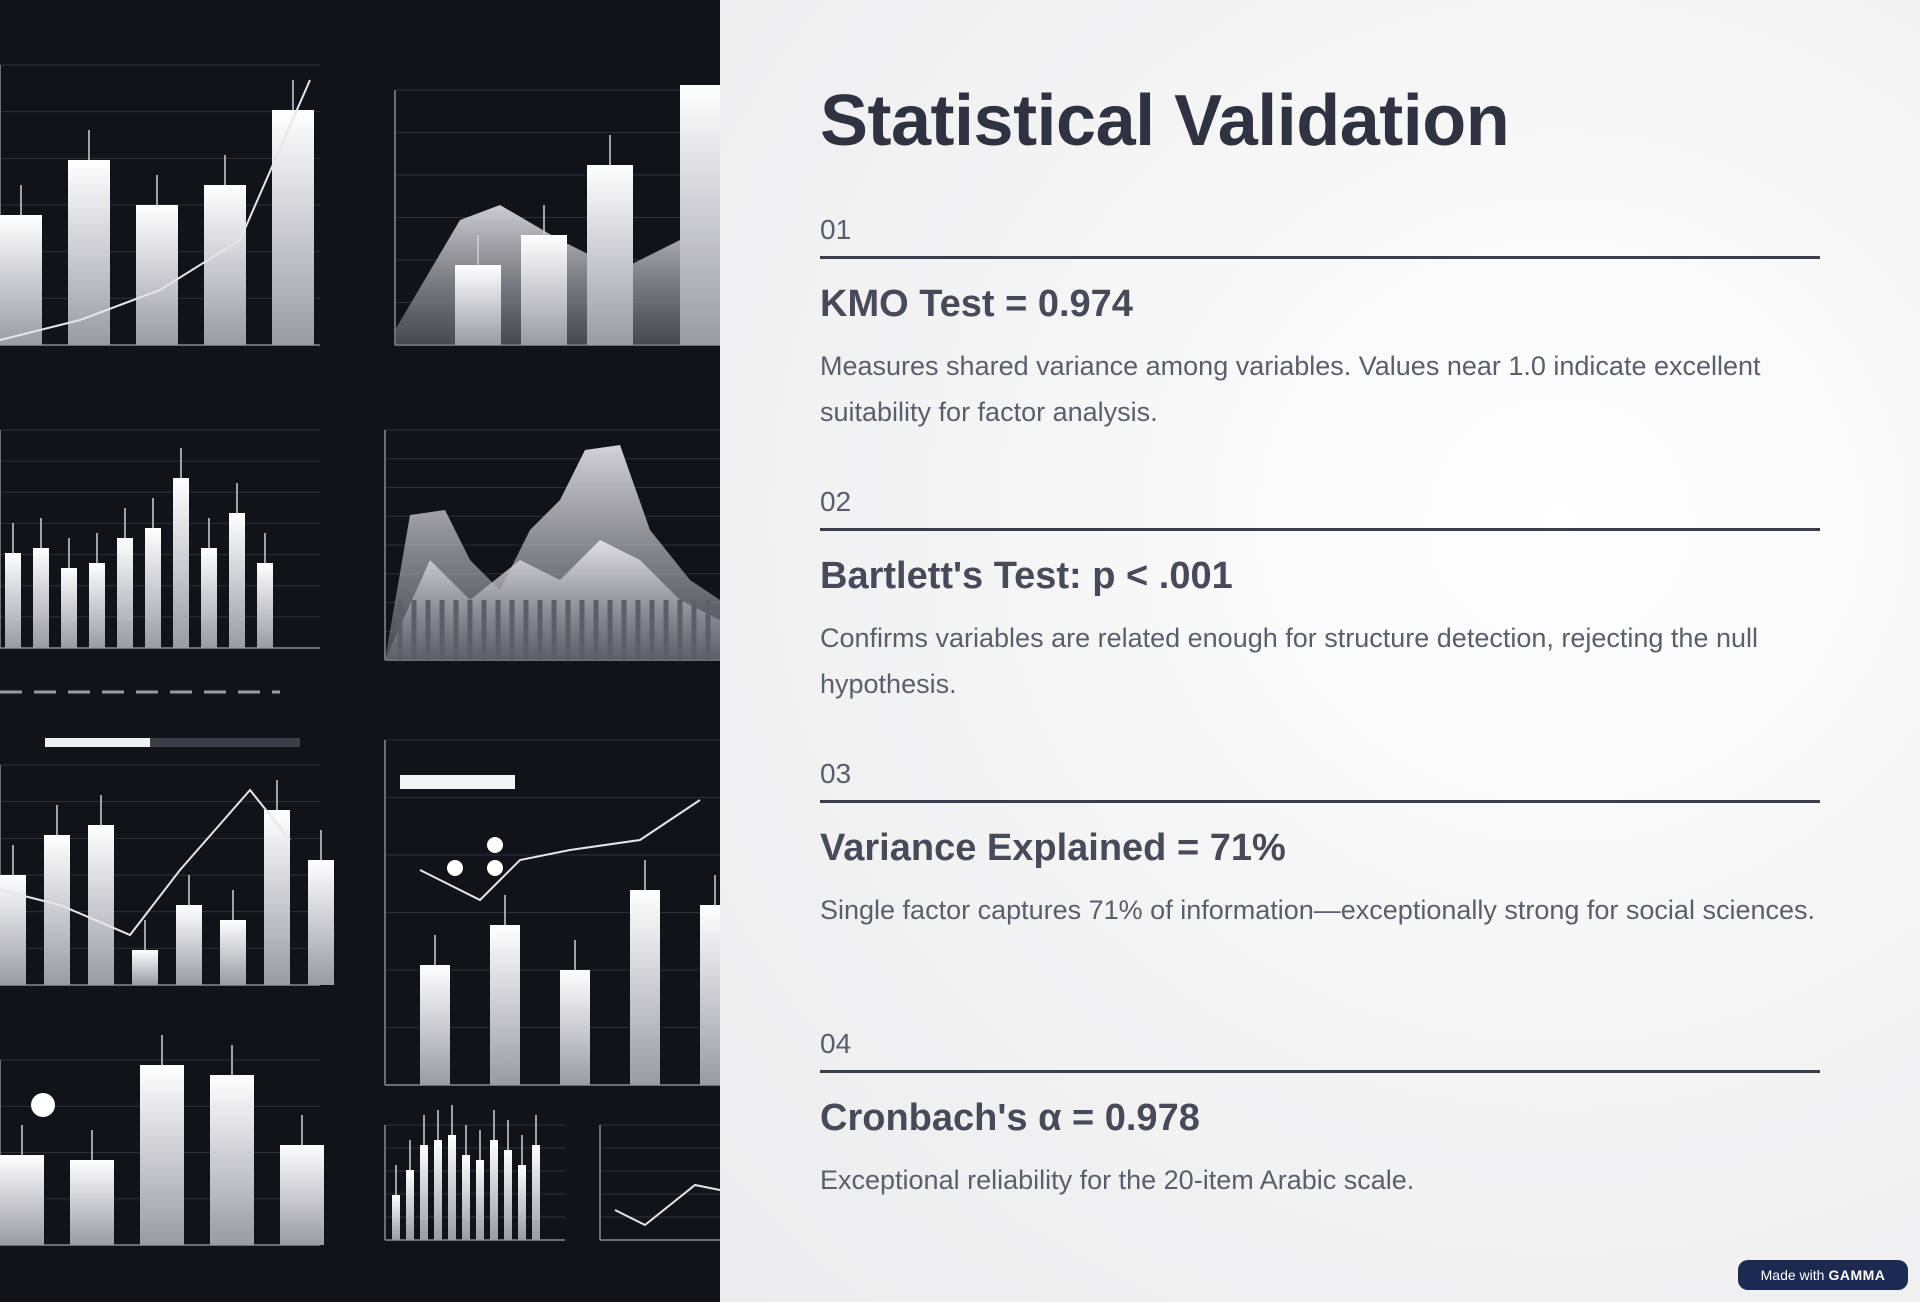 This screenshot has width=1920, height=1302. What do you see at coordinates (1026, 576) in the screenshot?
I see `item-heading: Bartlett's Test: p < .001` at bounding box center [1026, 576].